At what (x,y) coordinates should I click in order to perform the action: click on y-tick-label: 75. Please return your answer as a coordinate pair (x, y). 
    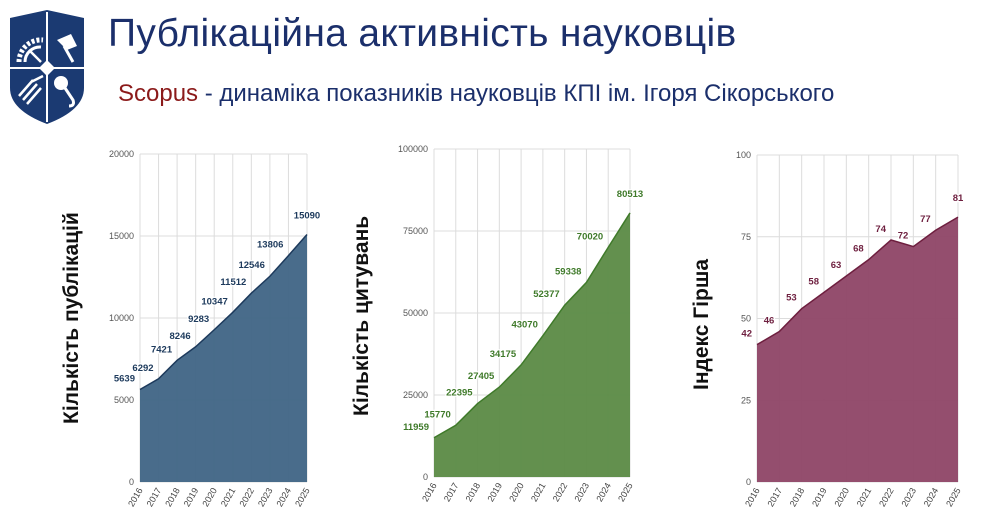
    Looking at the image, I should click on (746, 237).